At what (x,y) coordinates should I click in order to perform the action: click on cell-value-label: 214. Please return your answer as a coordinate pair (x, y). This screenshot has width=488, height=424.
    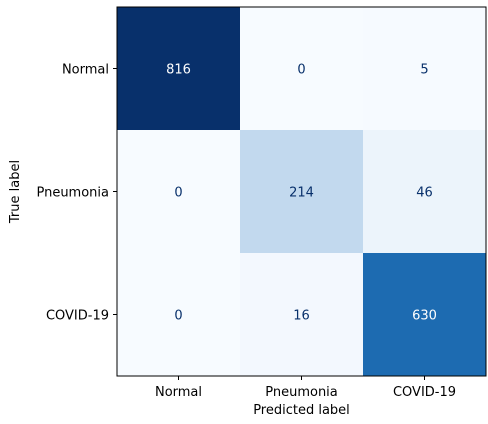
    Looking at the image, I should click on (301, 193).